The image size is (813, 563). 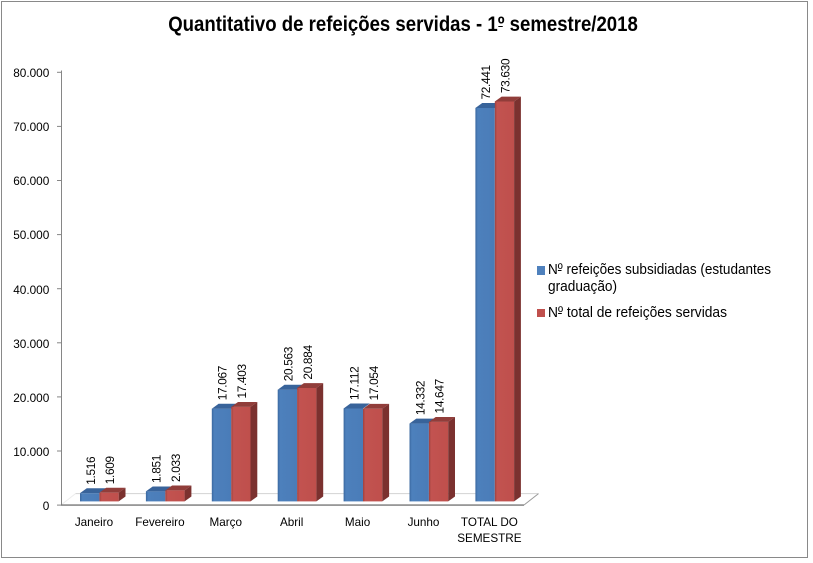 What do you see at coordinates (223, 383) in the screenshot?
I see `svg-text: 17.067` at bounding box center [223, 383].